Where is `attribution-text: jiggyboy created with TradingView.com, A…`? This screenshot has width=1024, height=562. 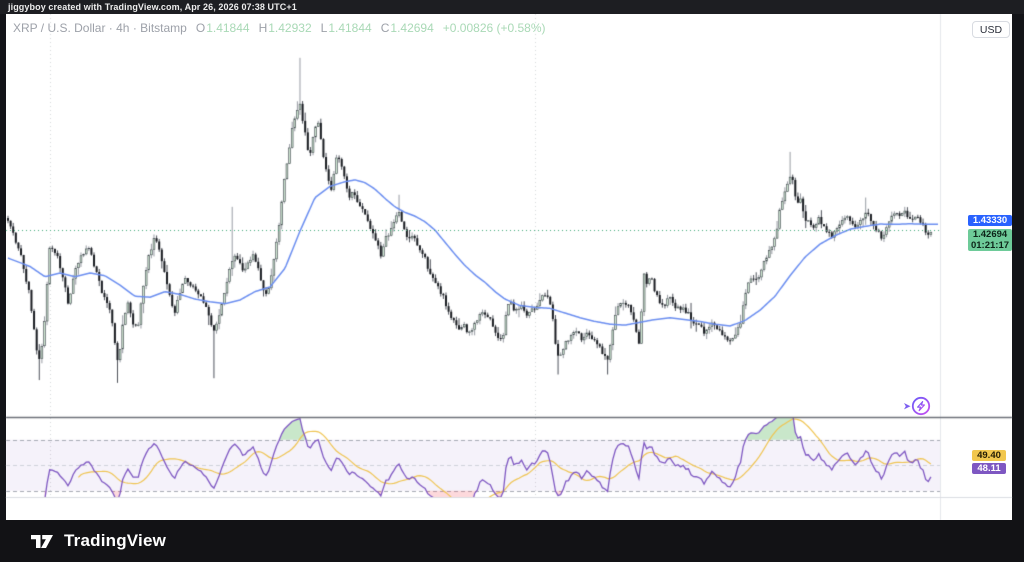 attribution-text: jiggyboy created with TradingView.com, A… is located at coordinates (152, 7).